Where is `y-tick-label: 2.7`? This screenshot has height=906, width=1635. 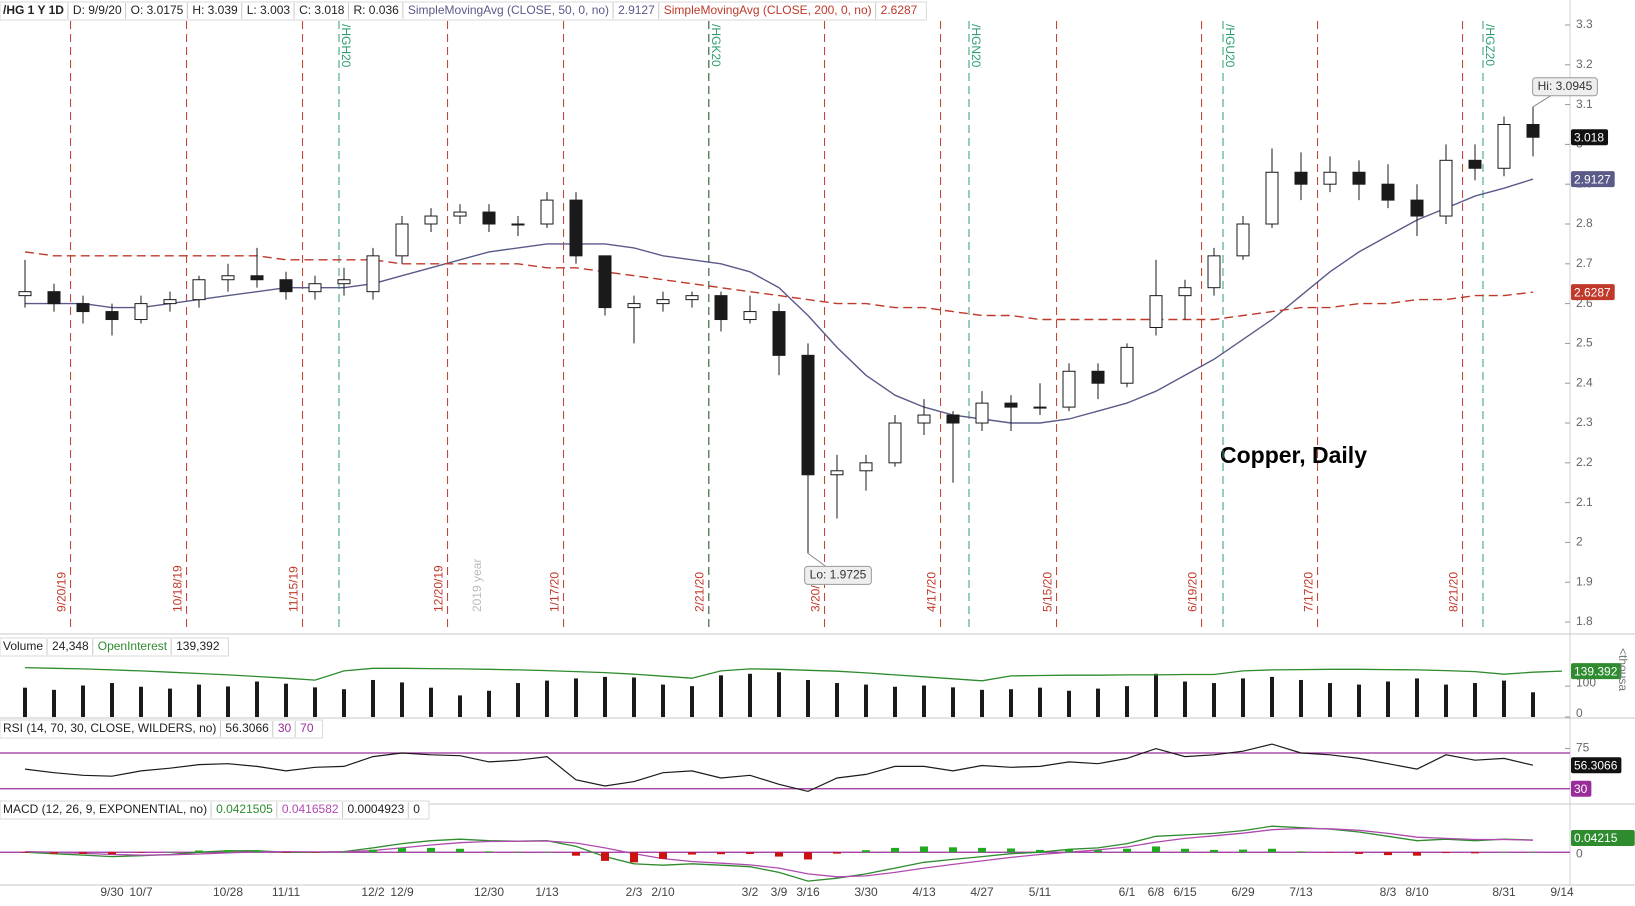 y-tick-label: 2.7 is located at coordinates (1584, 263).